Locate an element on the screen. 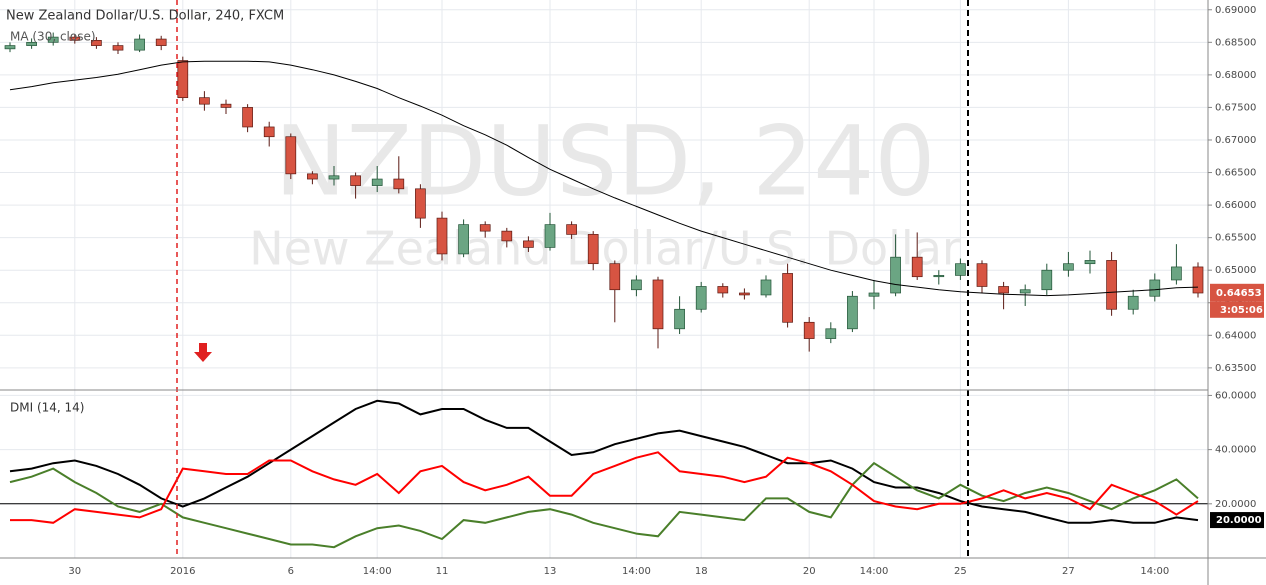 This screenshot has height=585, width=1266. x-tick-label: 25 is located at coordinates (960, 571).